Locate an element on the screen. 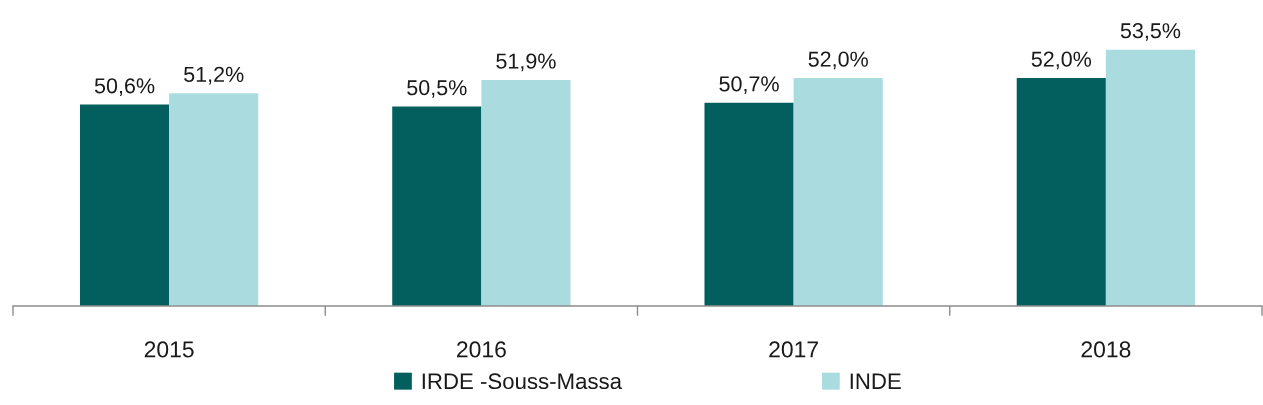 The width and height of the screenshot is (1263, 405). data-label: 53,5% is located at coordinates (1150, 32).